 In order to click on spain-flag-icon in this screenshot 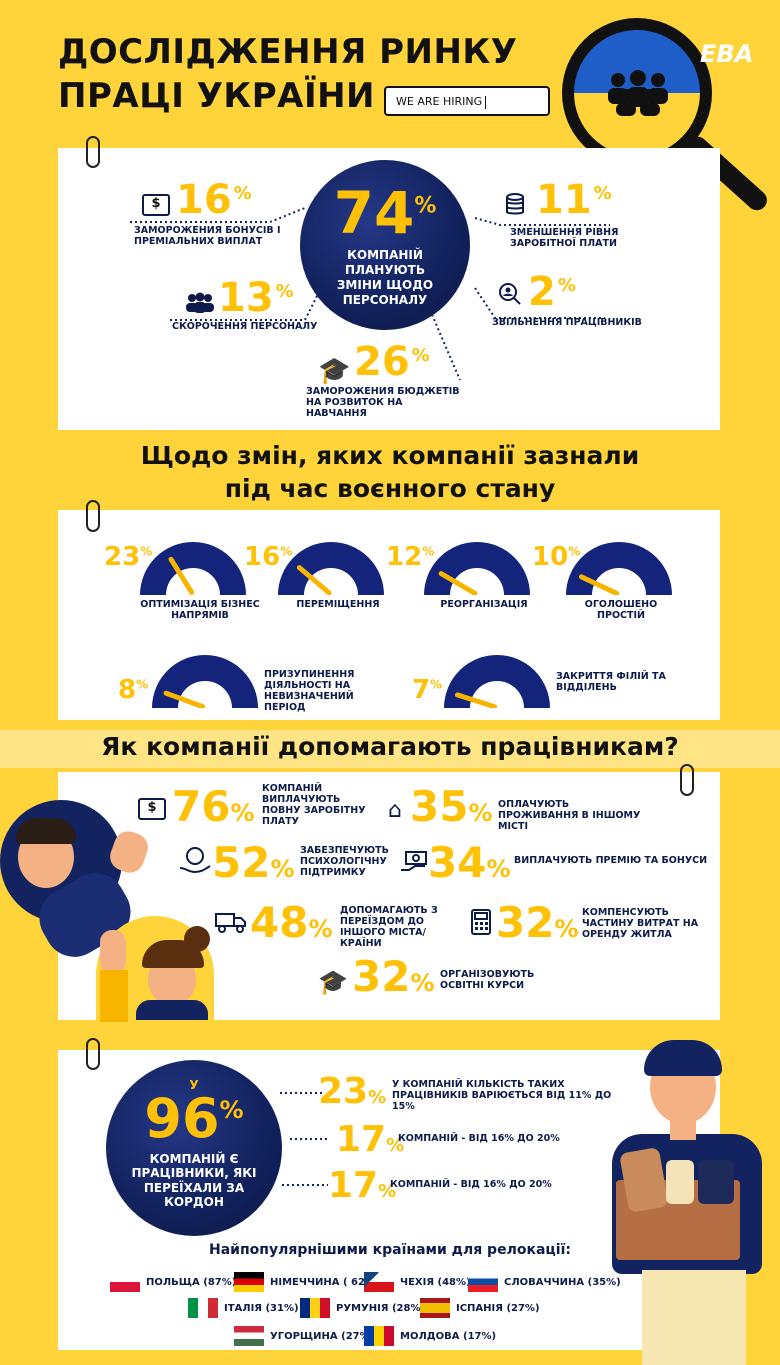, I will do `click(435, 1308)`.